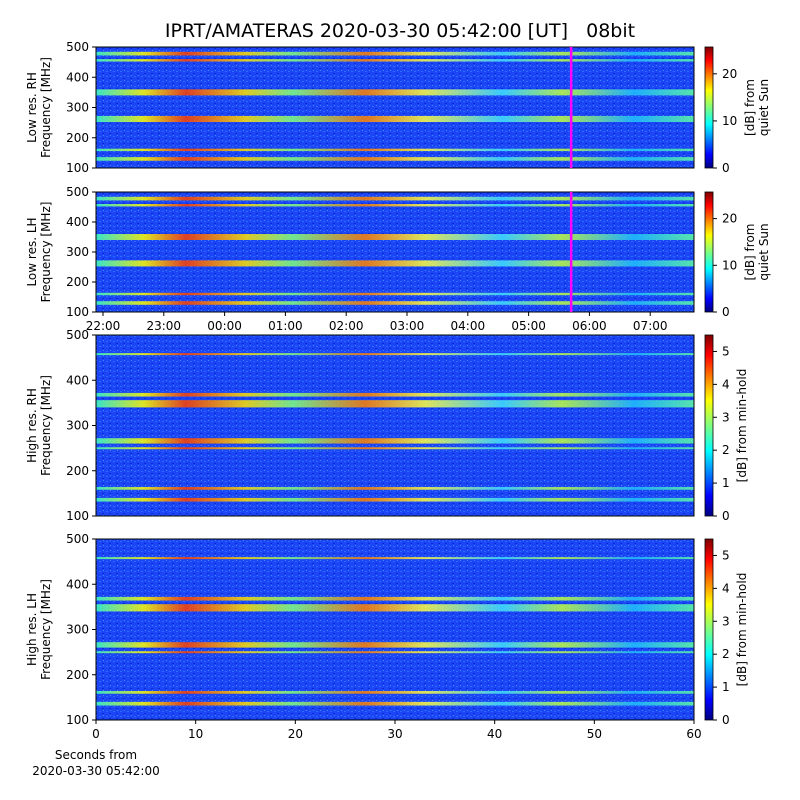  I want to click on x-tick-label: 60, so click(693, 734).